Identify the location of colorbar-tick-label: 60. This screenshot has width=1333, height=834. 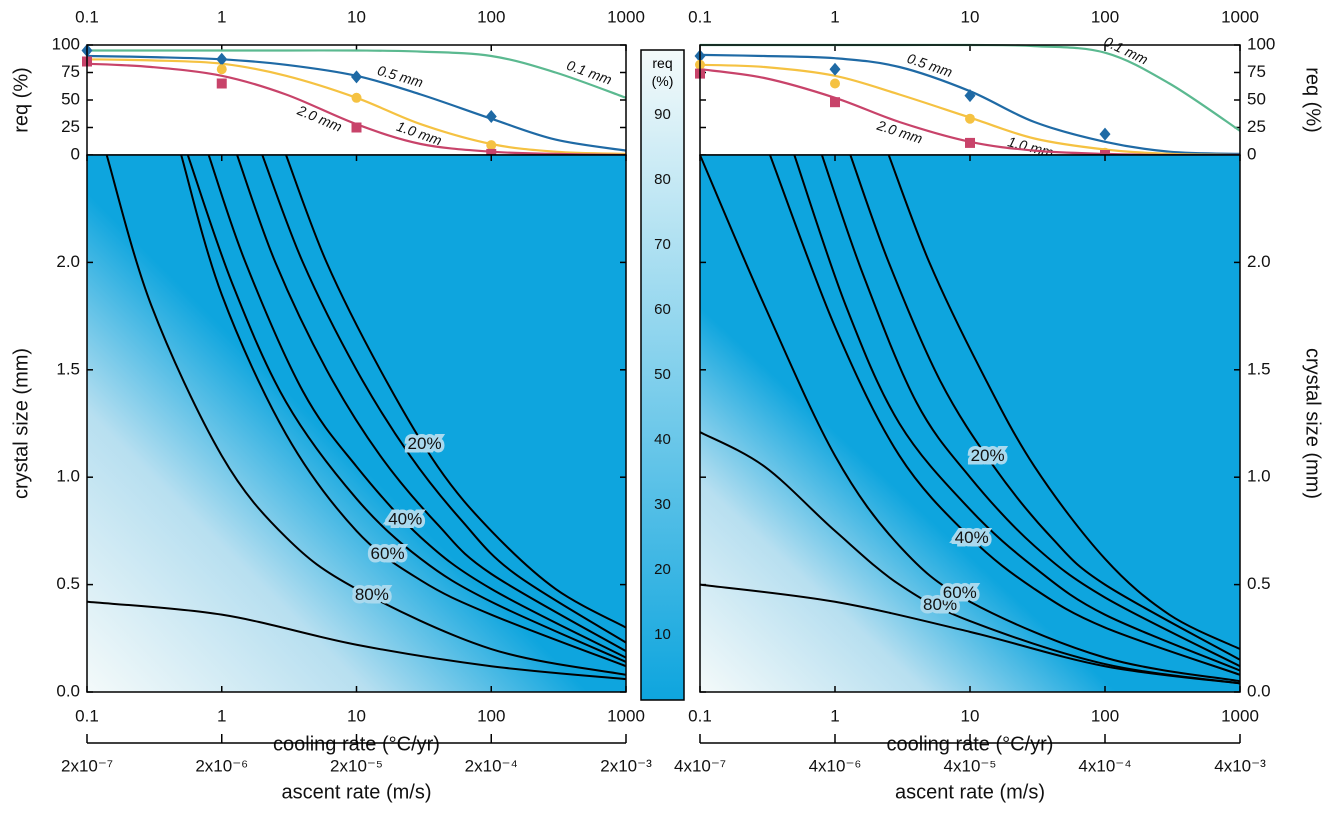
(662, 309).